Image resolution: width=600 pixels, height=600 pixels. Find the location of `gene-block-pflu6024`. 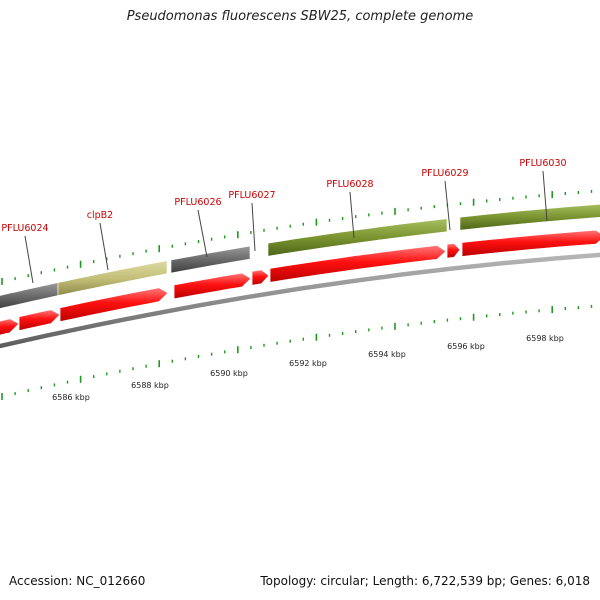

gene-block-pflu6024 is located at coordinates (29, 295).